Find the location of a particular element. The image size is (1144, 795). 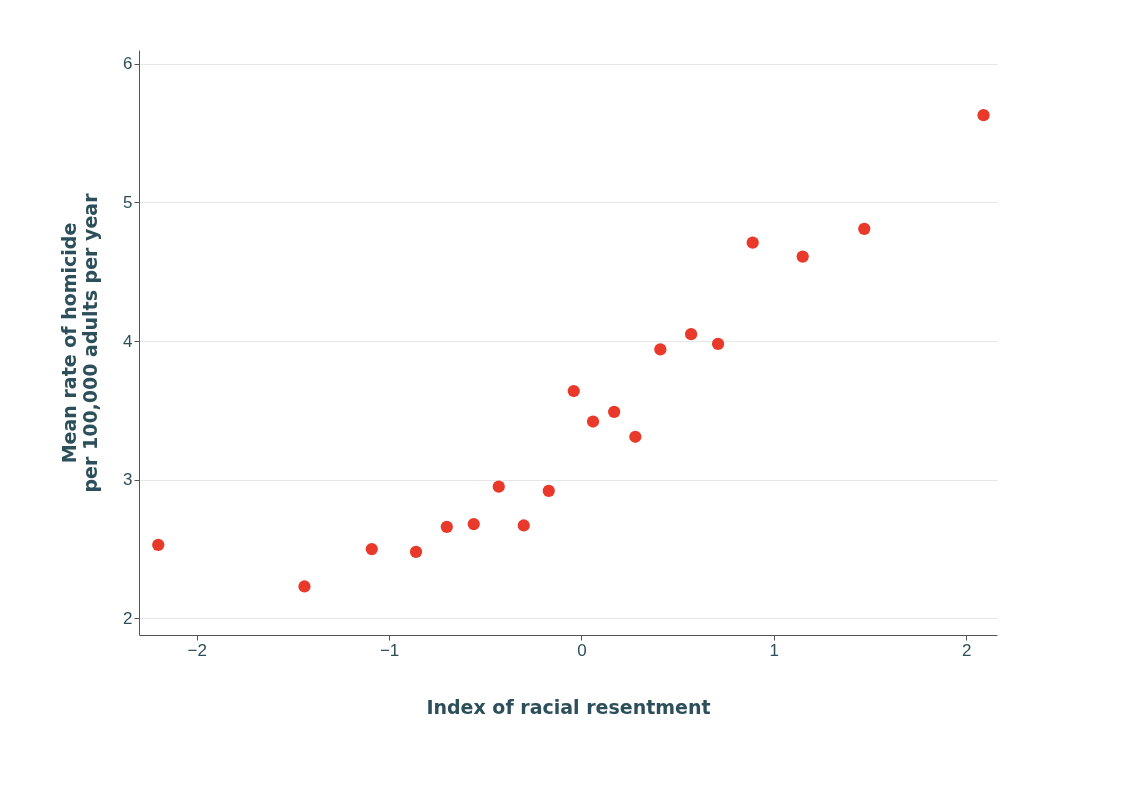

x-tick-label: 0 is located at coordinates (582, 650).